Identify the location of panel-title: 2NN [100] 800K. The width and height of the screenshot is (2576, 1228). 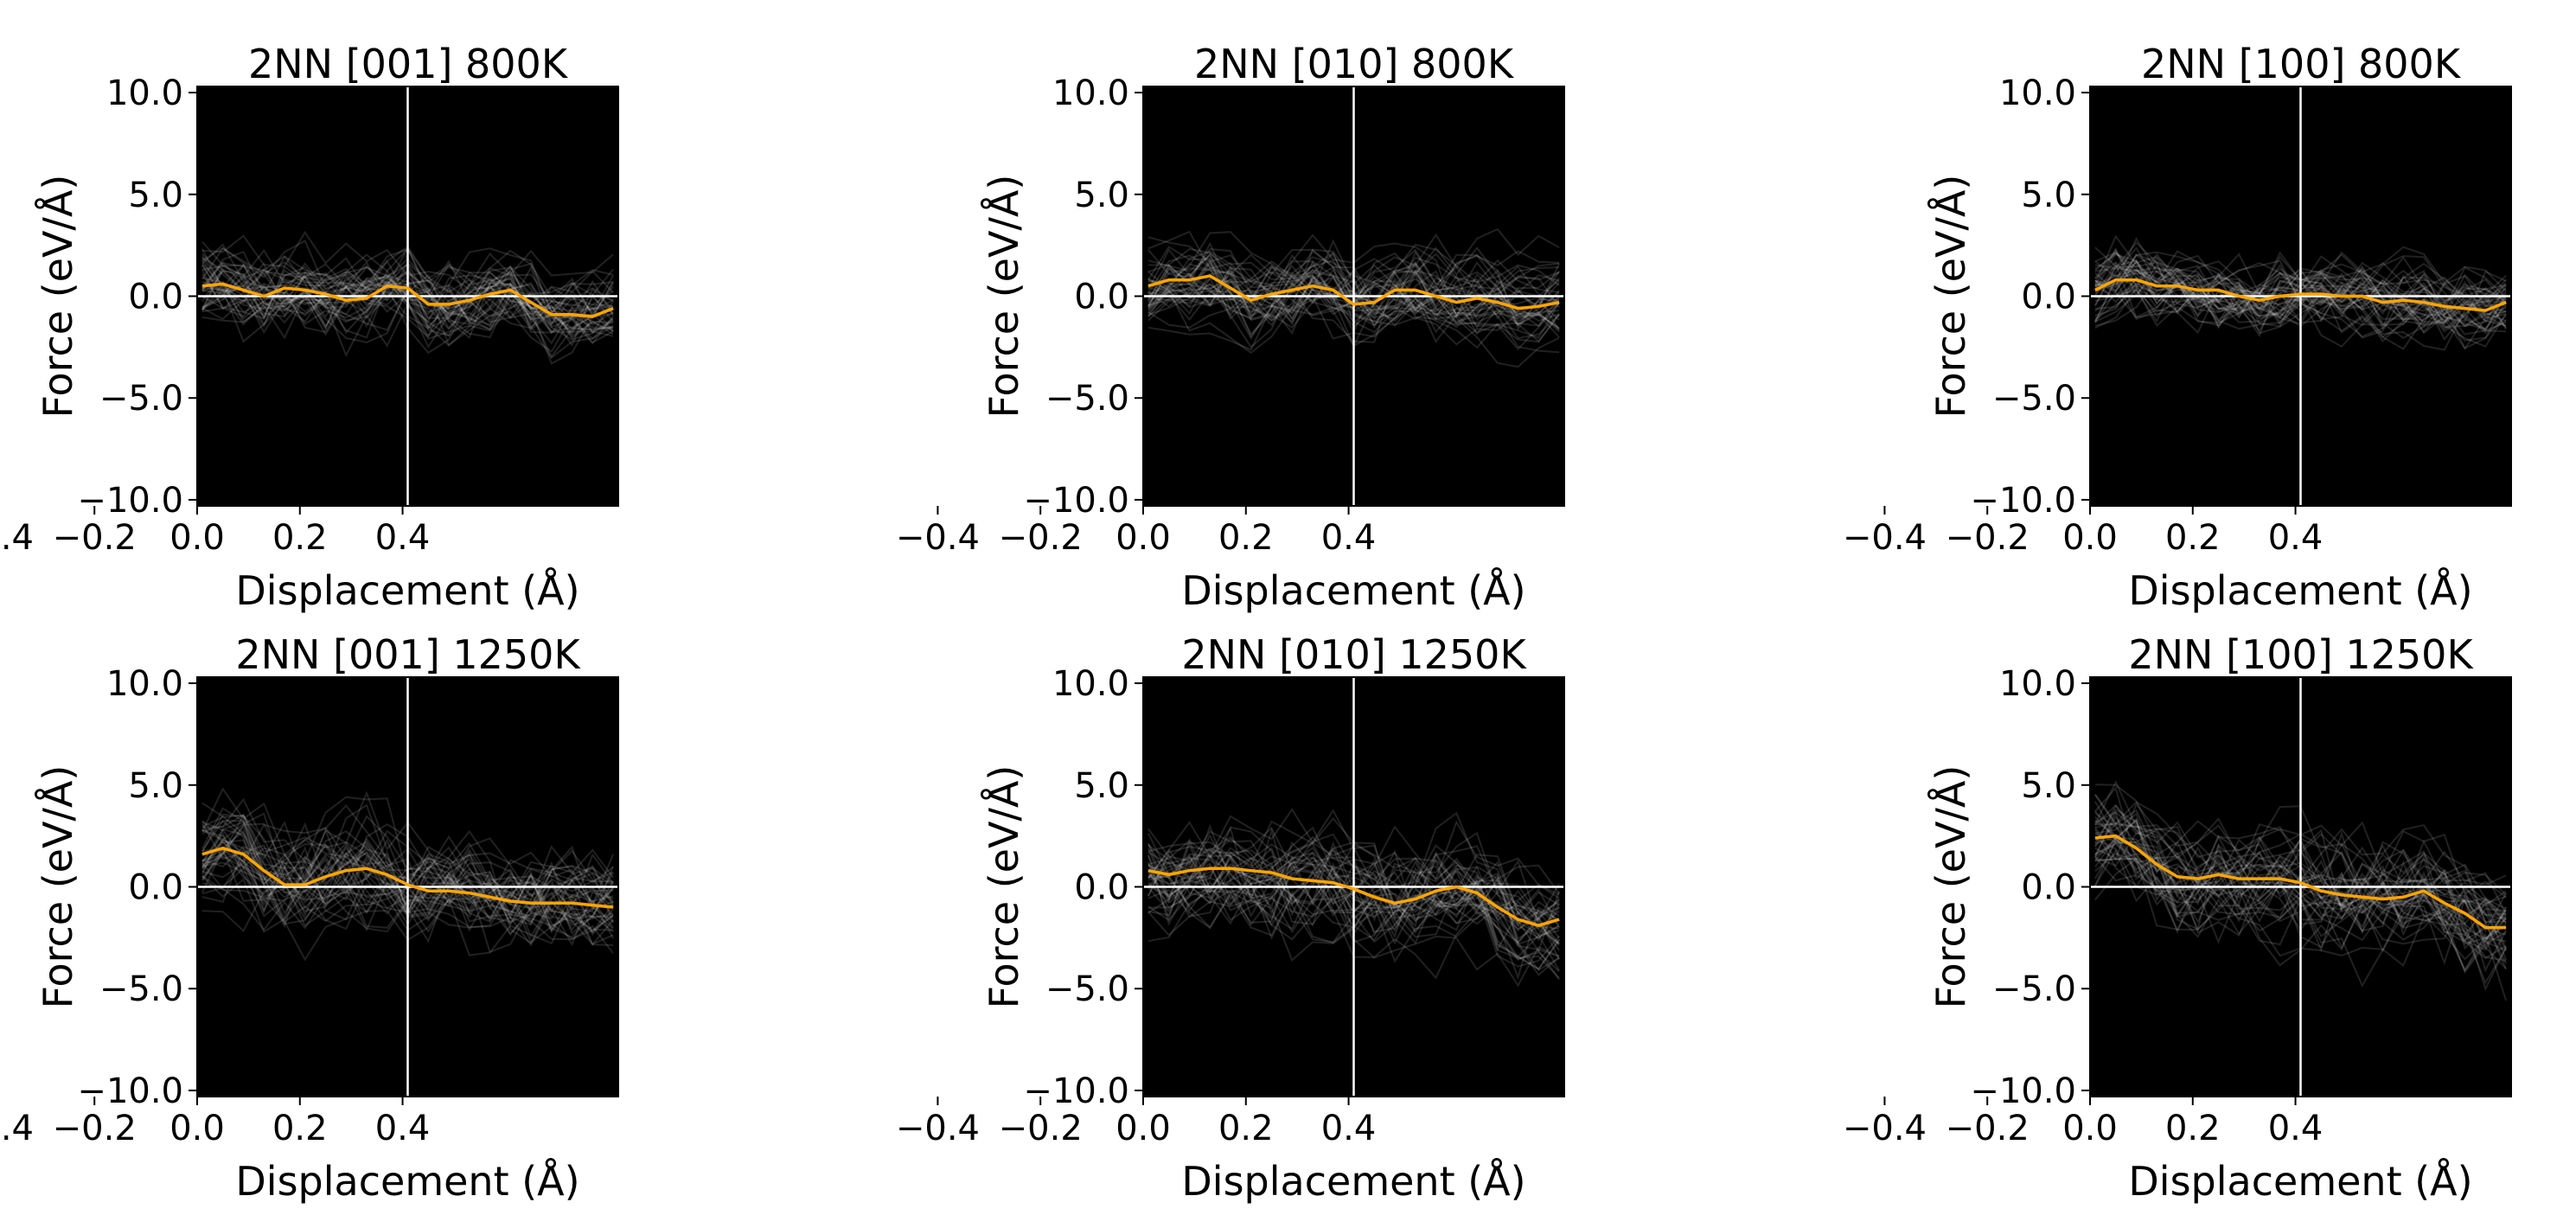
(2302, 64).